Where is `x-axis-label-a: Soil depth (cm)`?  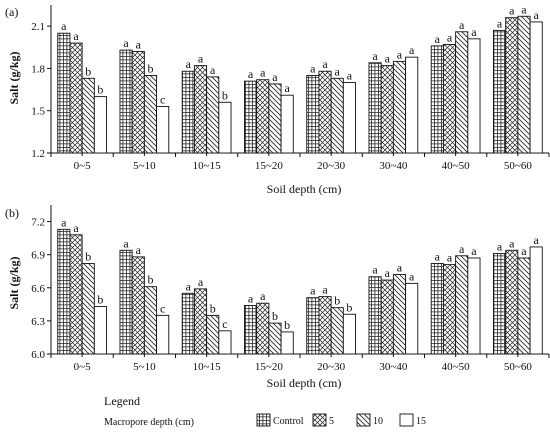 x-axis-label-a: Soil depth (cm) is located at coordinates (304, 189).